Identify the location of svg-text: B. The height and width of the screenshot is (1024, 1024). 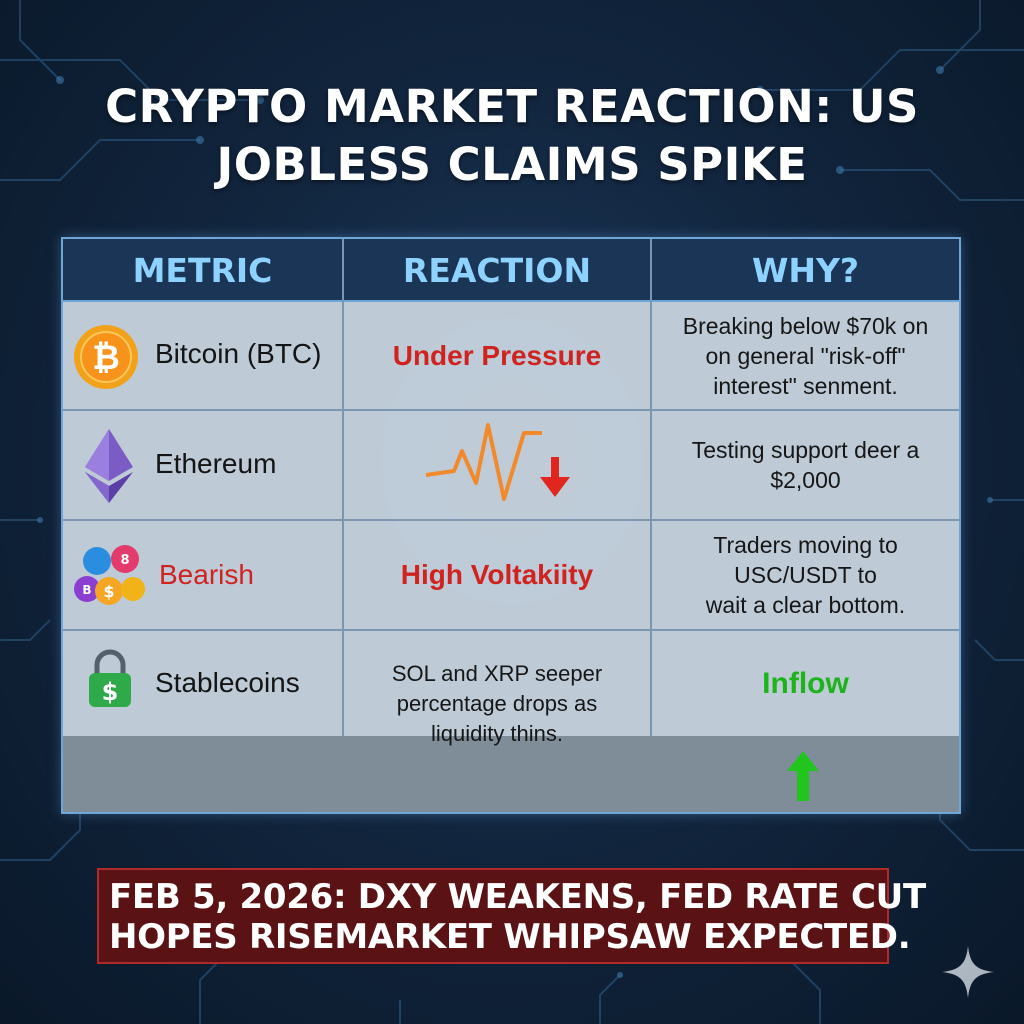
(86, 590).